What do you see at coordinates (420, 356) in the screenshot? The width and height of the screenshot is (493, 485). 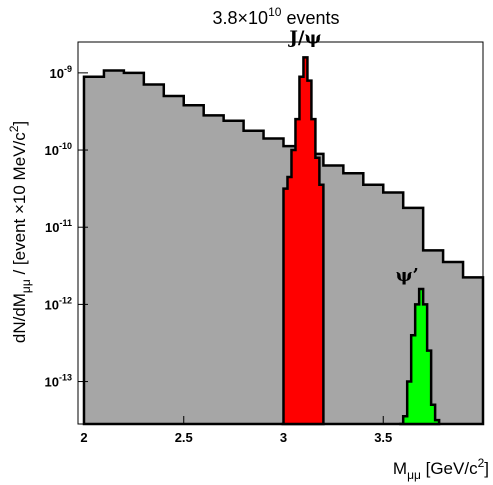 I see `psi2s-peak` at bounding box center [420, 356].